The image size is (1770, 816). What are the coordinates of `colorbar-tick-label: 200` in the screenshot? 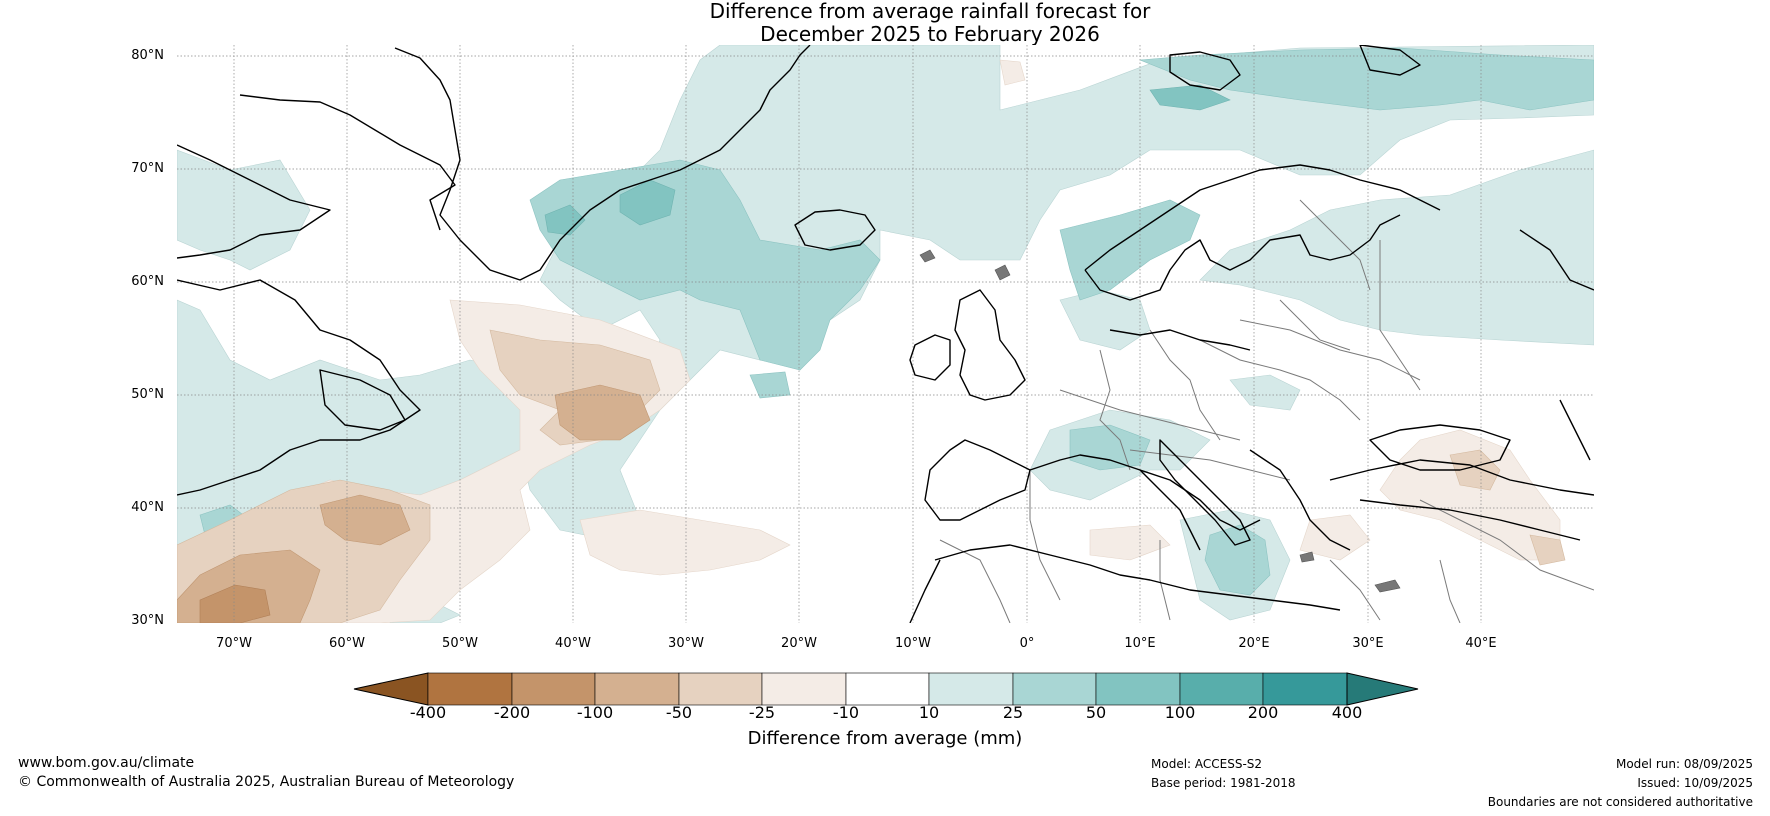 It's located at (1263, 712).